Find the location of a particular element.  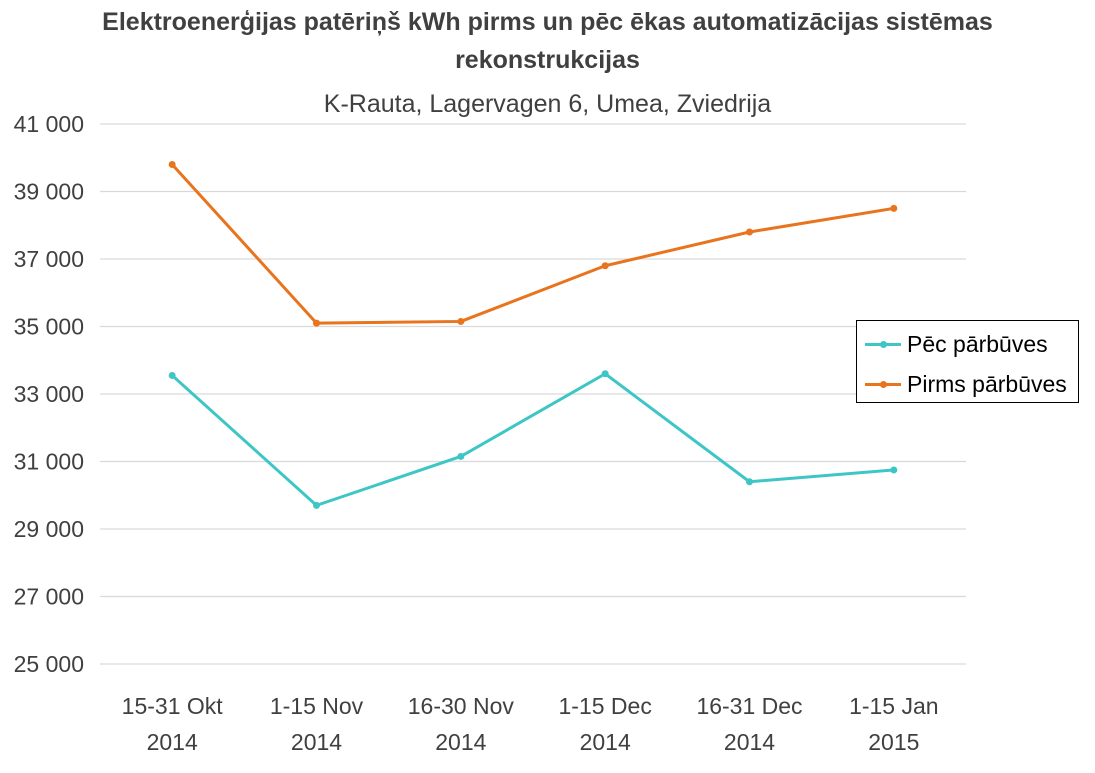

legend-item-pec-parbuves: Pēc pārbūves is located at coordinates (956, 344).